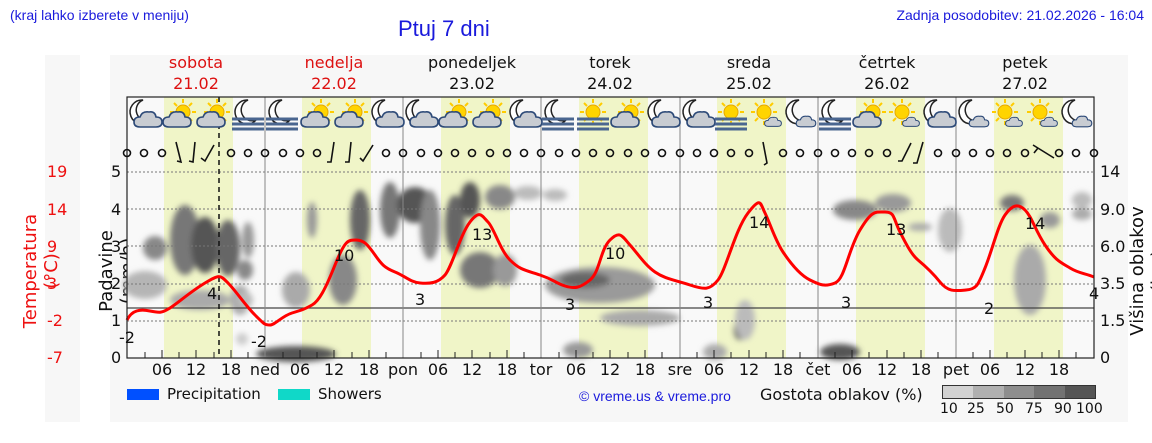 The height and width of the screenshot is (443, 1152). Describe the element at coordinates (1110, 171) in the screenshot. I see `cloud-height-tick: 14` at that location.